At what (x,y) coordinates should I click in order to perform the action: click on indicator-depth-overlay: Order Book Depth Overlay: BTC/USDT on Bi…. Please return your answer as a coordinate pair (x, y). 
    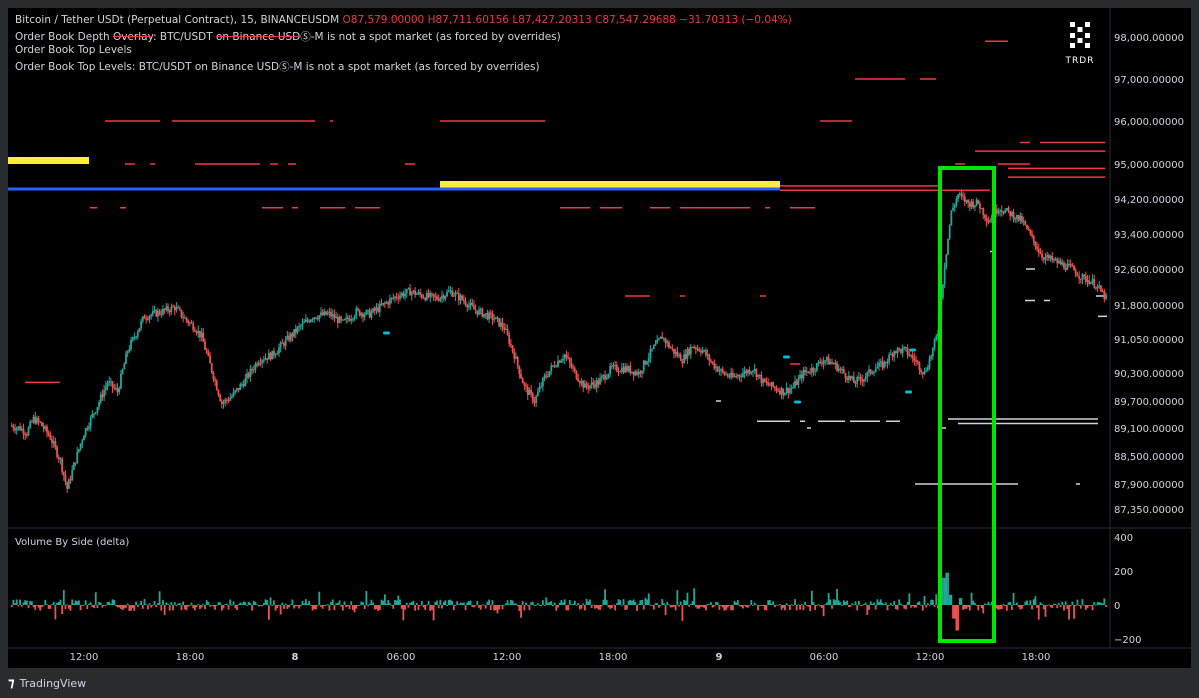
    Looking at the image, I should click on (288, 36).